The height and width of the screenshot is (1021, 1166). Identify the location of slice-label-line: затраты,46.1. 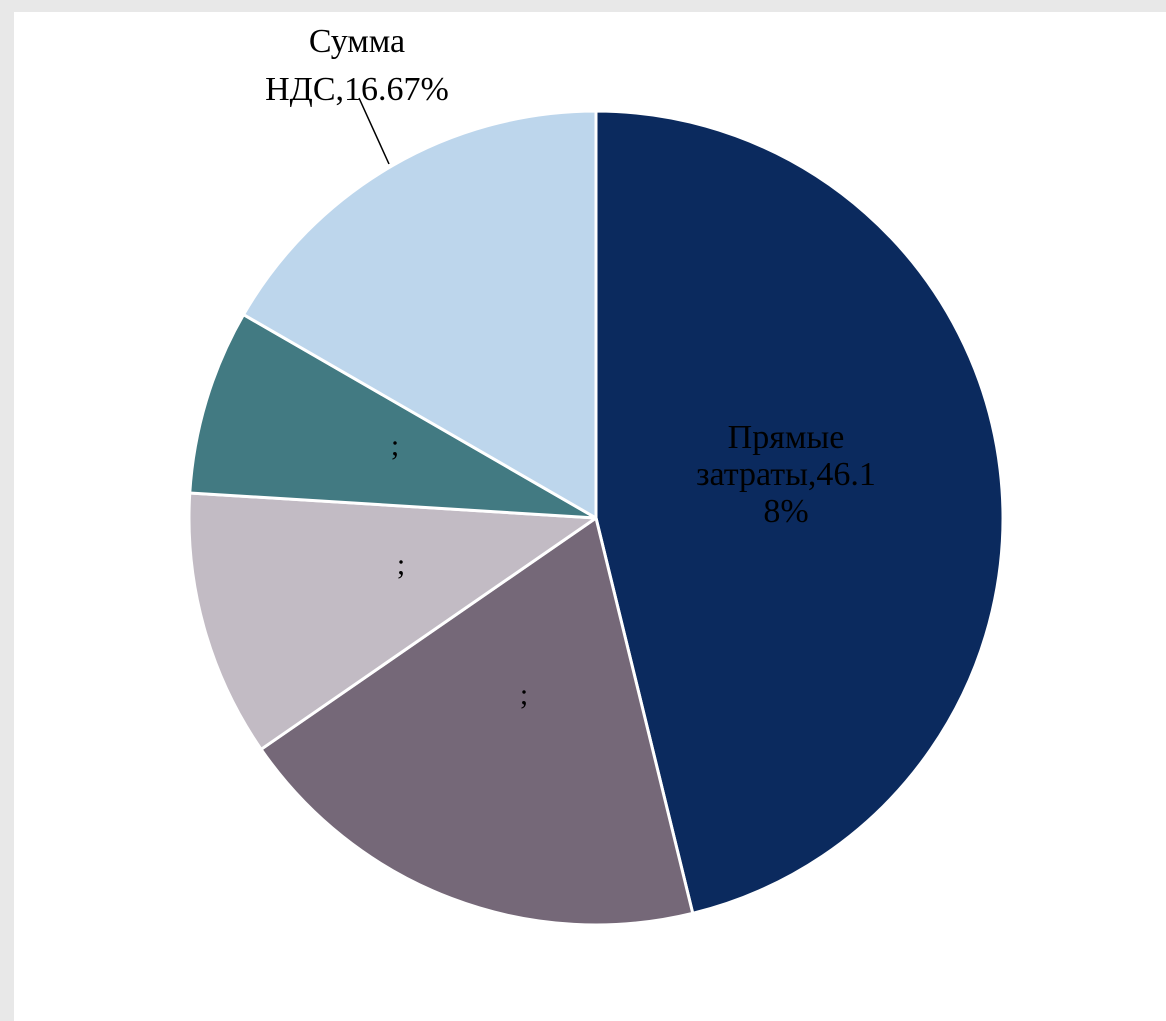
(786, 474).